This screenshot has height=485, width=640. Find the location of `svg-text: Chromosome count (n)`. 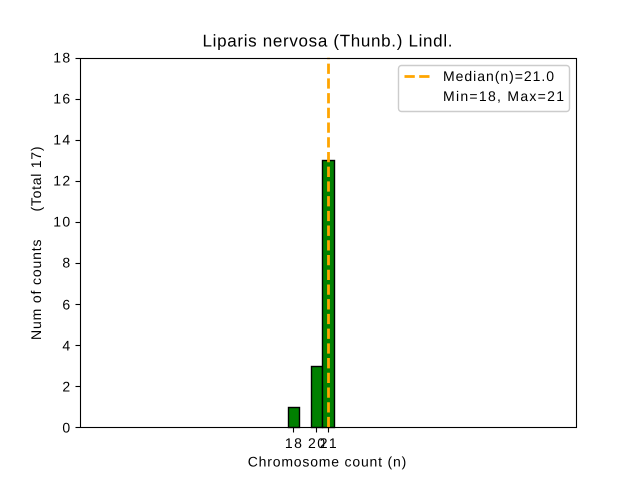

svg-text: Chromosome count (n) is located at coordinates (327, 462).